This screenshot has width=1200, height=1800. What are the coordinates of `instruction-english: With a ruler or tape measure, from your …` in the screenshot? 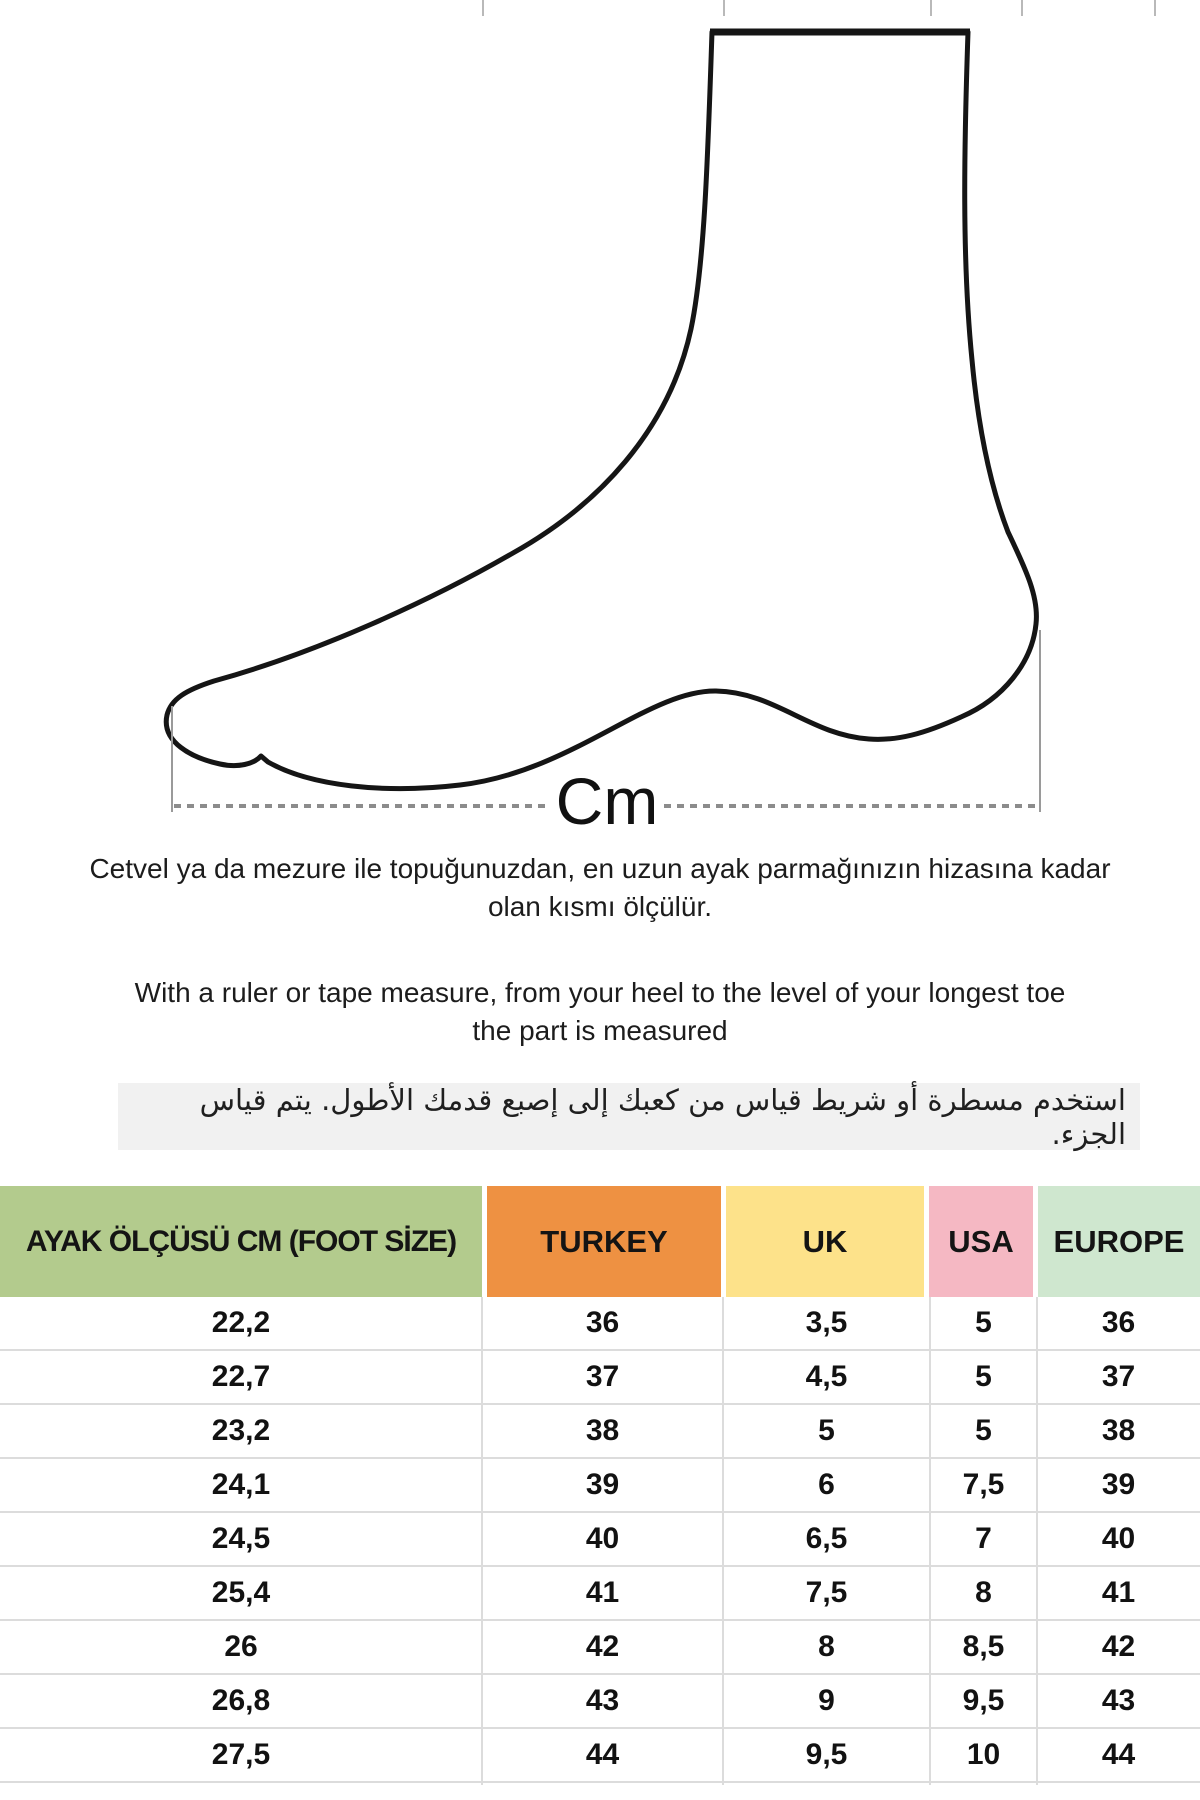 It's located at (600, 1012).